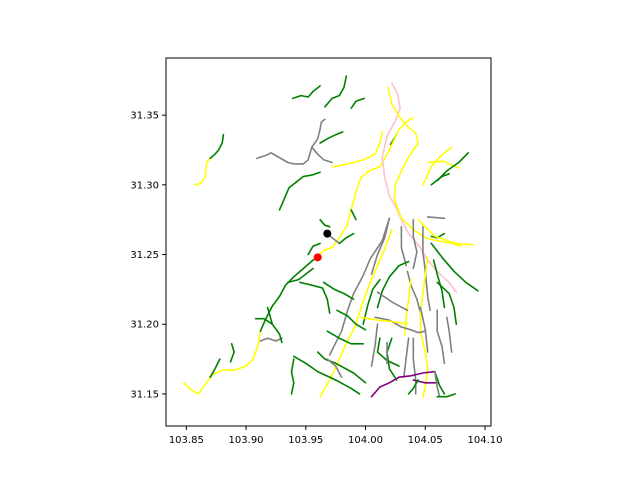  I want to click on y-tick-label: 31.20, so click(144, 325).